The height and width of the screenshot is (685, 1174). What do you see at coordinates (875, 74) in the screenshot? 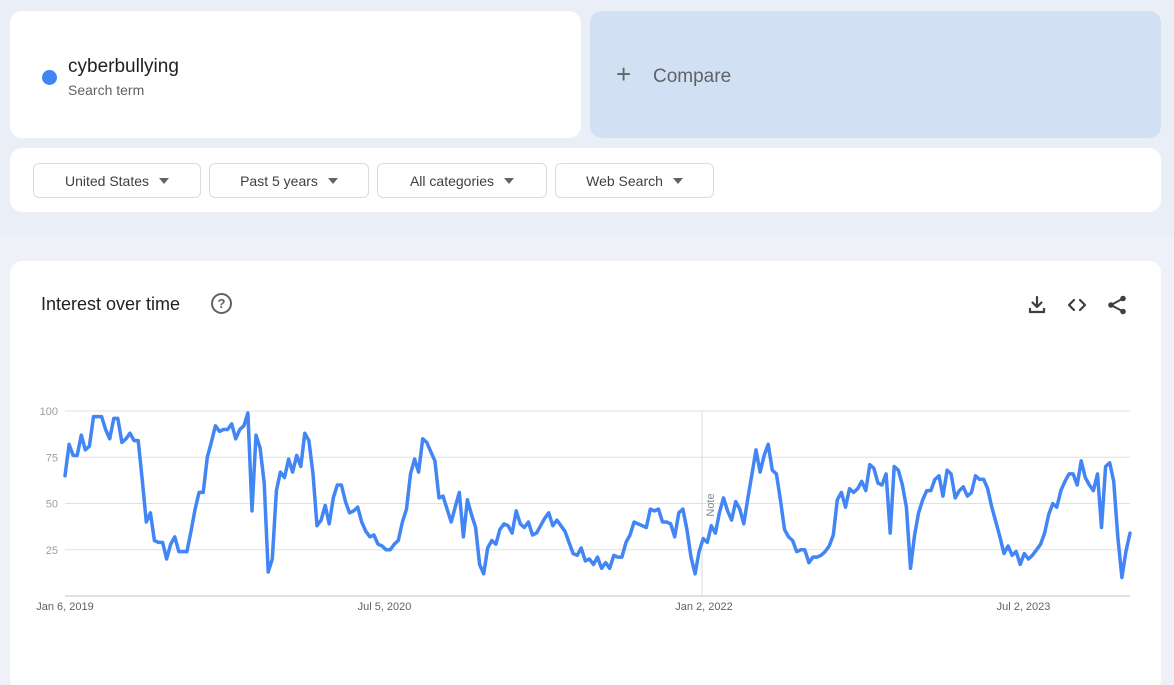
I see `compare-button: + Compare` at bounding box center [875, 74].